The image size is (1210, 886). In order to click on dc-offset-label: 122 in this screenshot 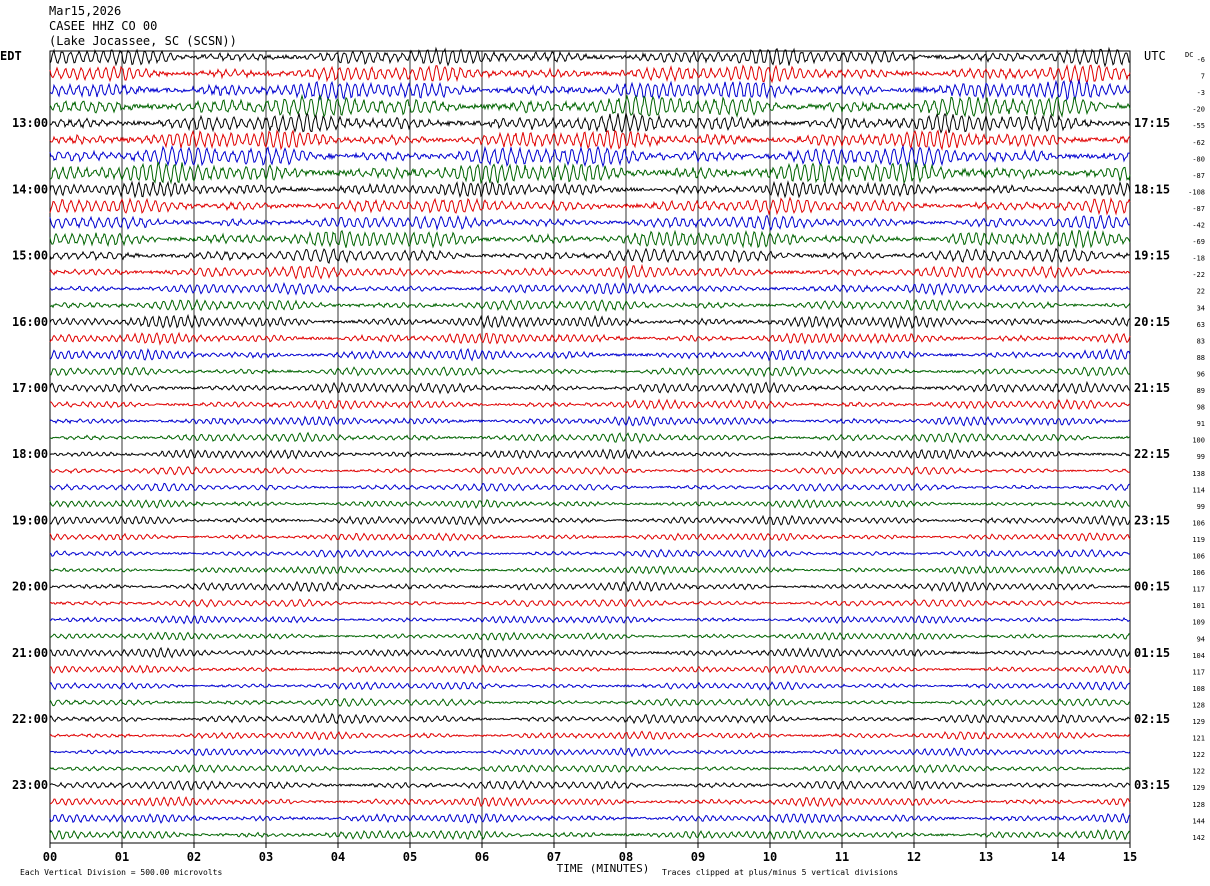, I will do `click(1198, 755)`.